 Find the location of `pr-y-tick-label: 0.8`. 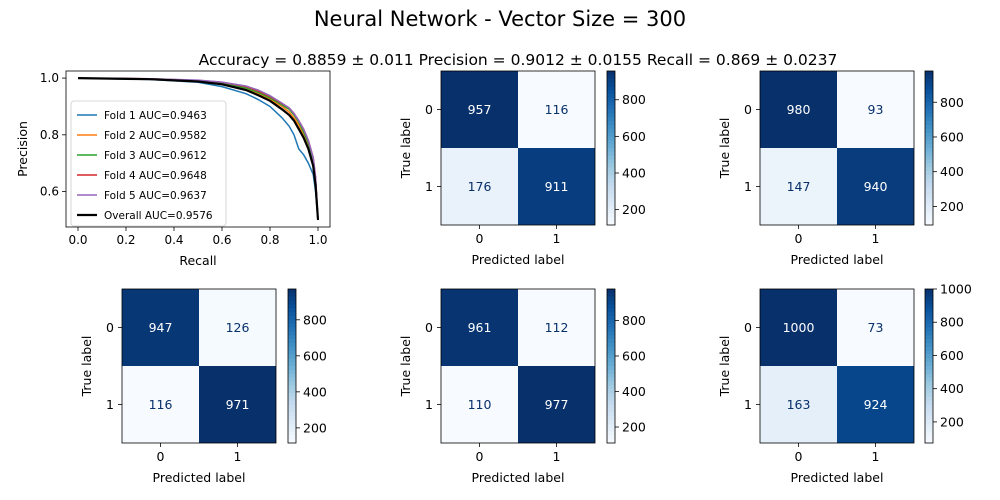

pr-y-tick-label: 0.8 is located at coordinates (49, 135).